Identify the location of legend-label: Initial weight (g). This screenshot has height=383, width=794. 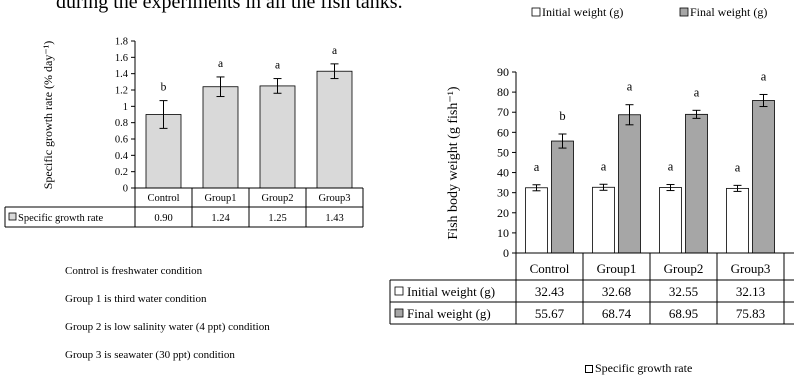
(582, 12).